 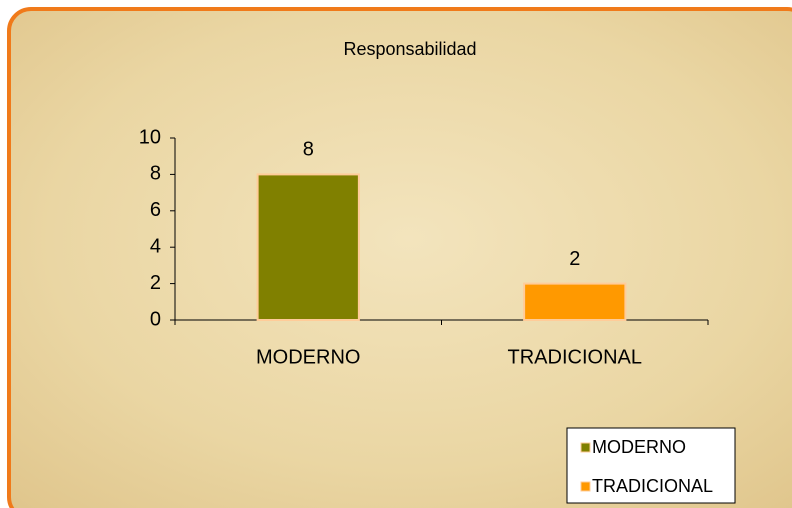 What do you see at coordinates (639, 447) in the screenshot?
I see `legend-label: MODERNO` at bounding box center [639, 447].